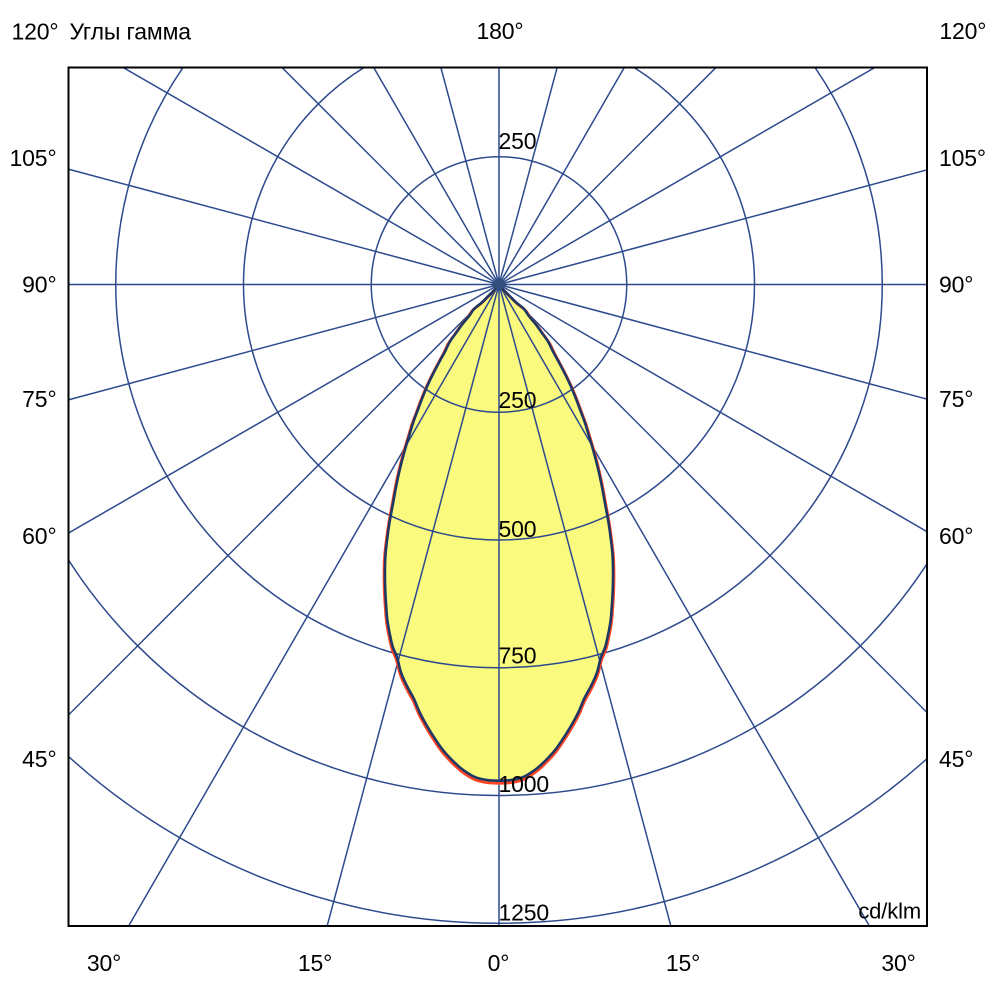 This screenshot has height=1005, width=1000. Describe the element at coordinates (524, 913) in the screenshot. I see `svg-text: 1250` at that location.